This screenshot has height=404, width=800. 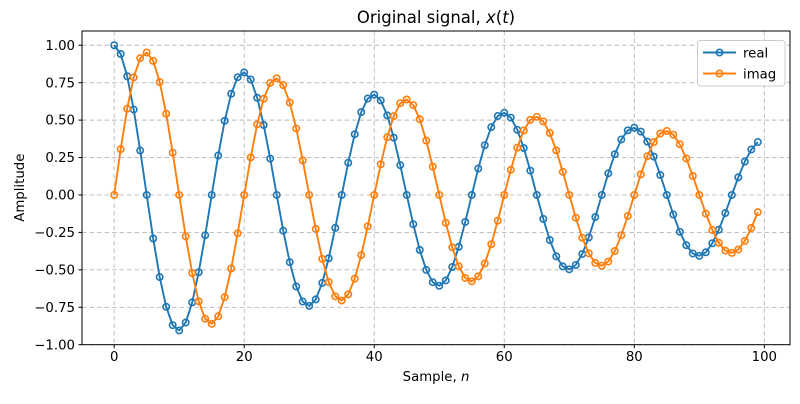 What do you see at coordinates (764, 357) in the screenshot?
I see `x-tick-label: 100` at bounding box center [764, 357].